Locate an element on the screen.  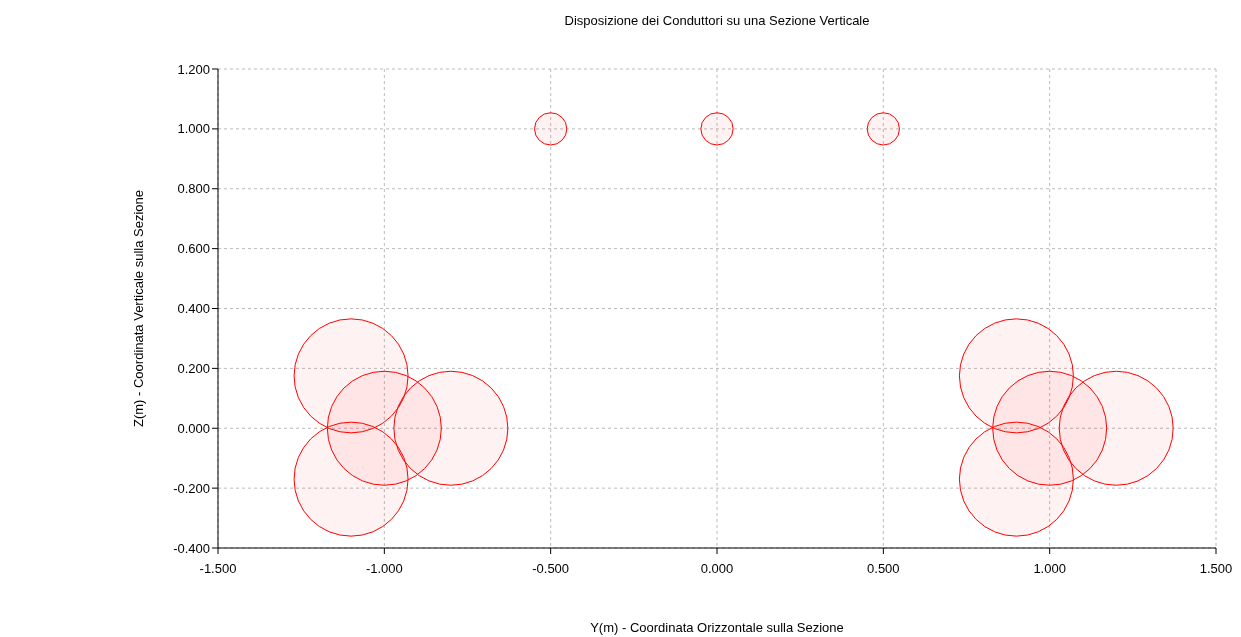
y-tick-label: 0.000 is located at coordinates (193, 428).